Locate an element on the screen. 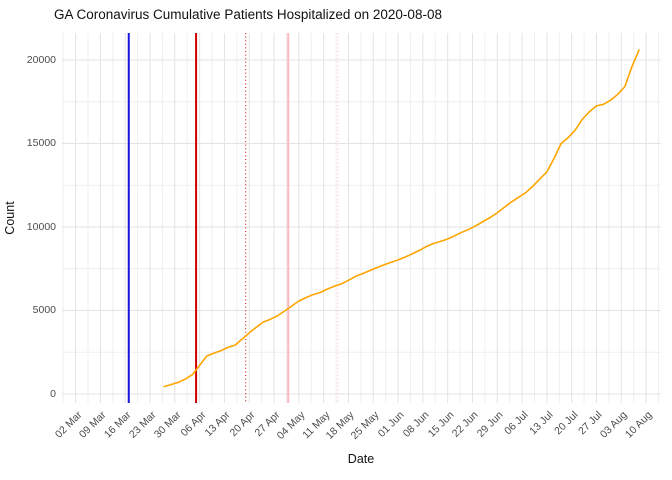  y-tick-label: 5000 is located at coordinates (44, 310).